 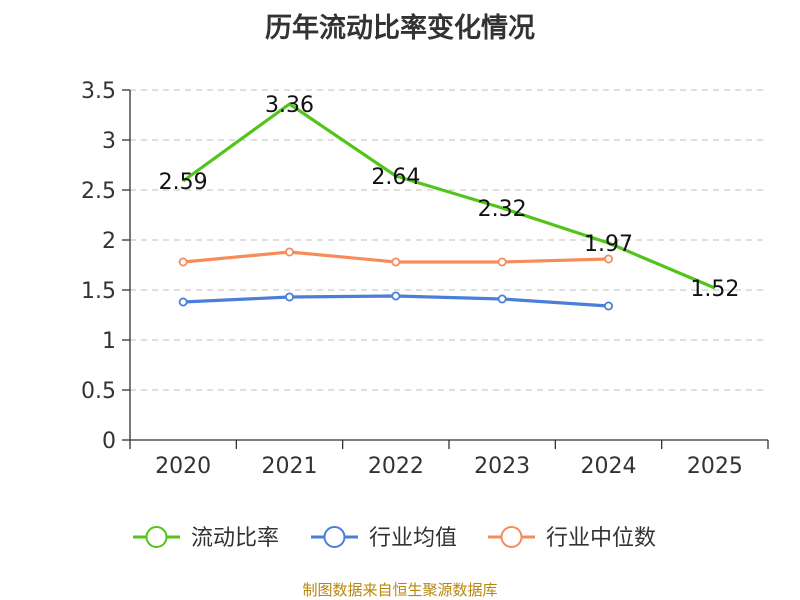 I want to click on data-label: 1.97, so click(x=608, y=244).